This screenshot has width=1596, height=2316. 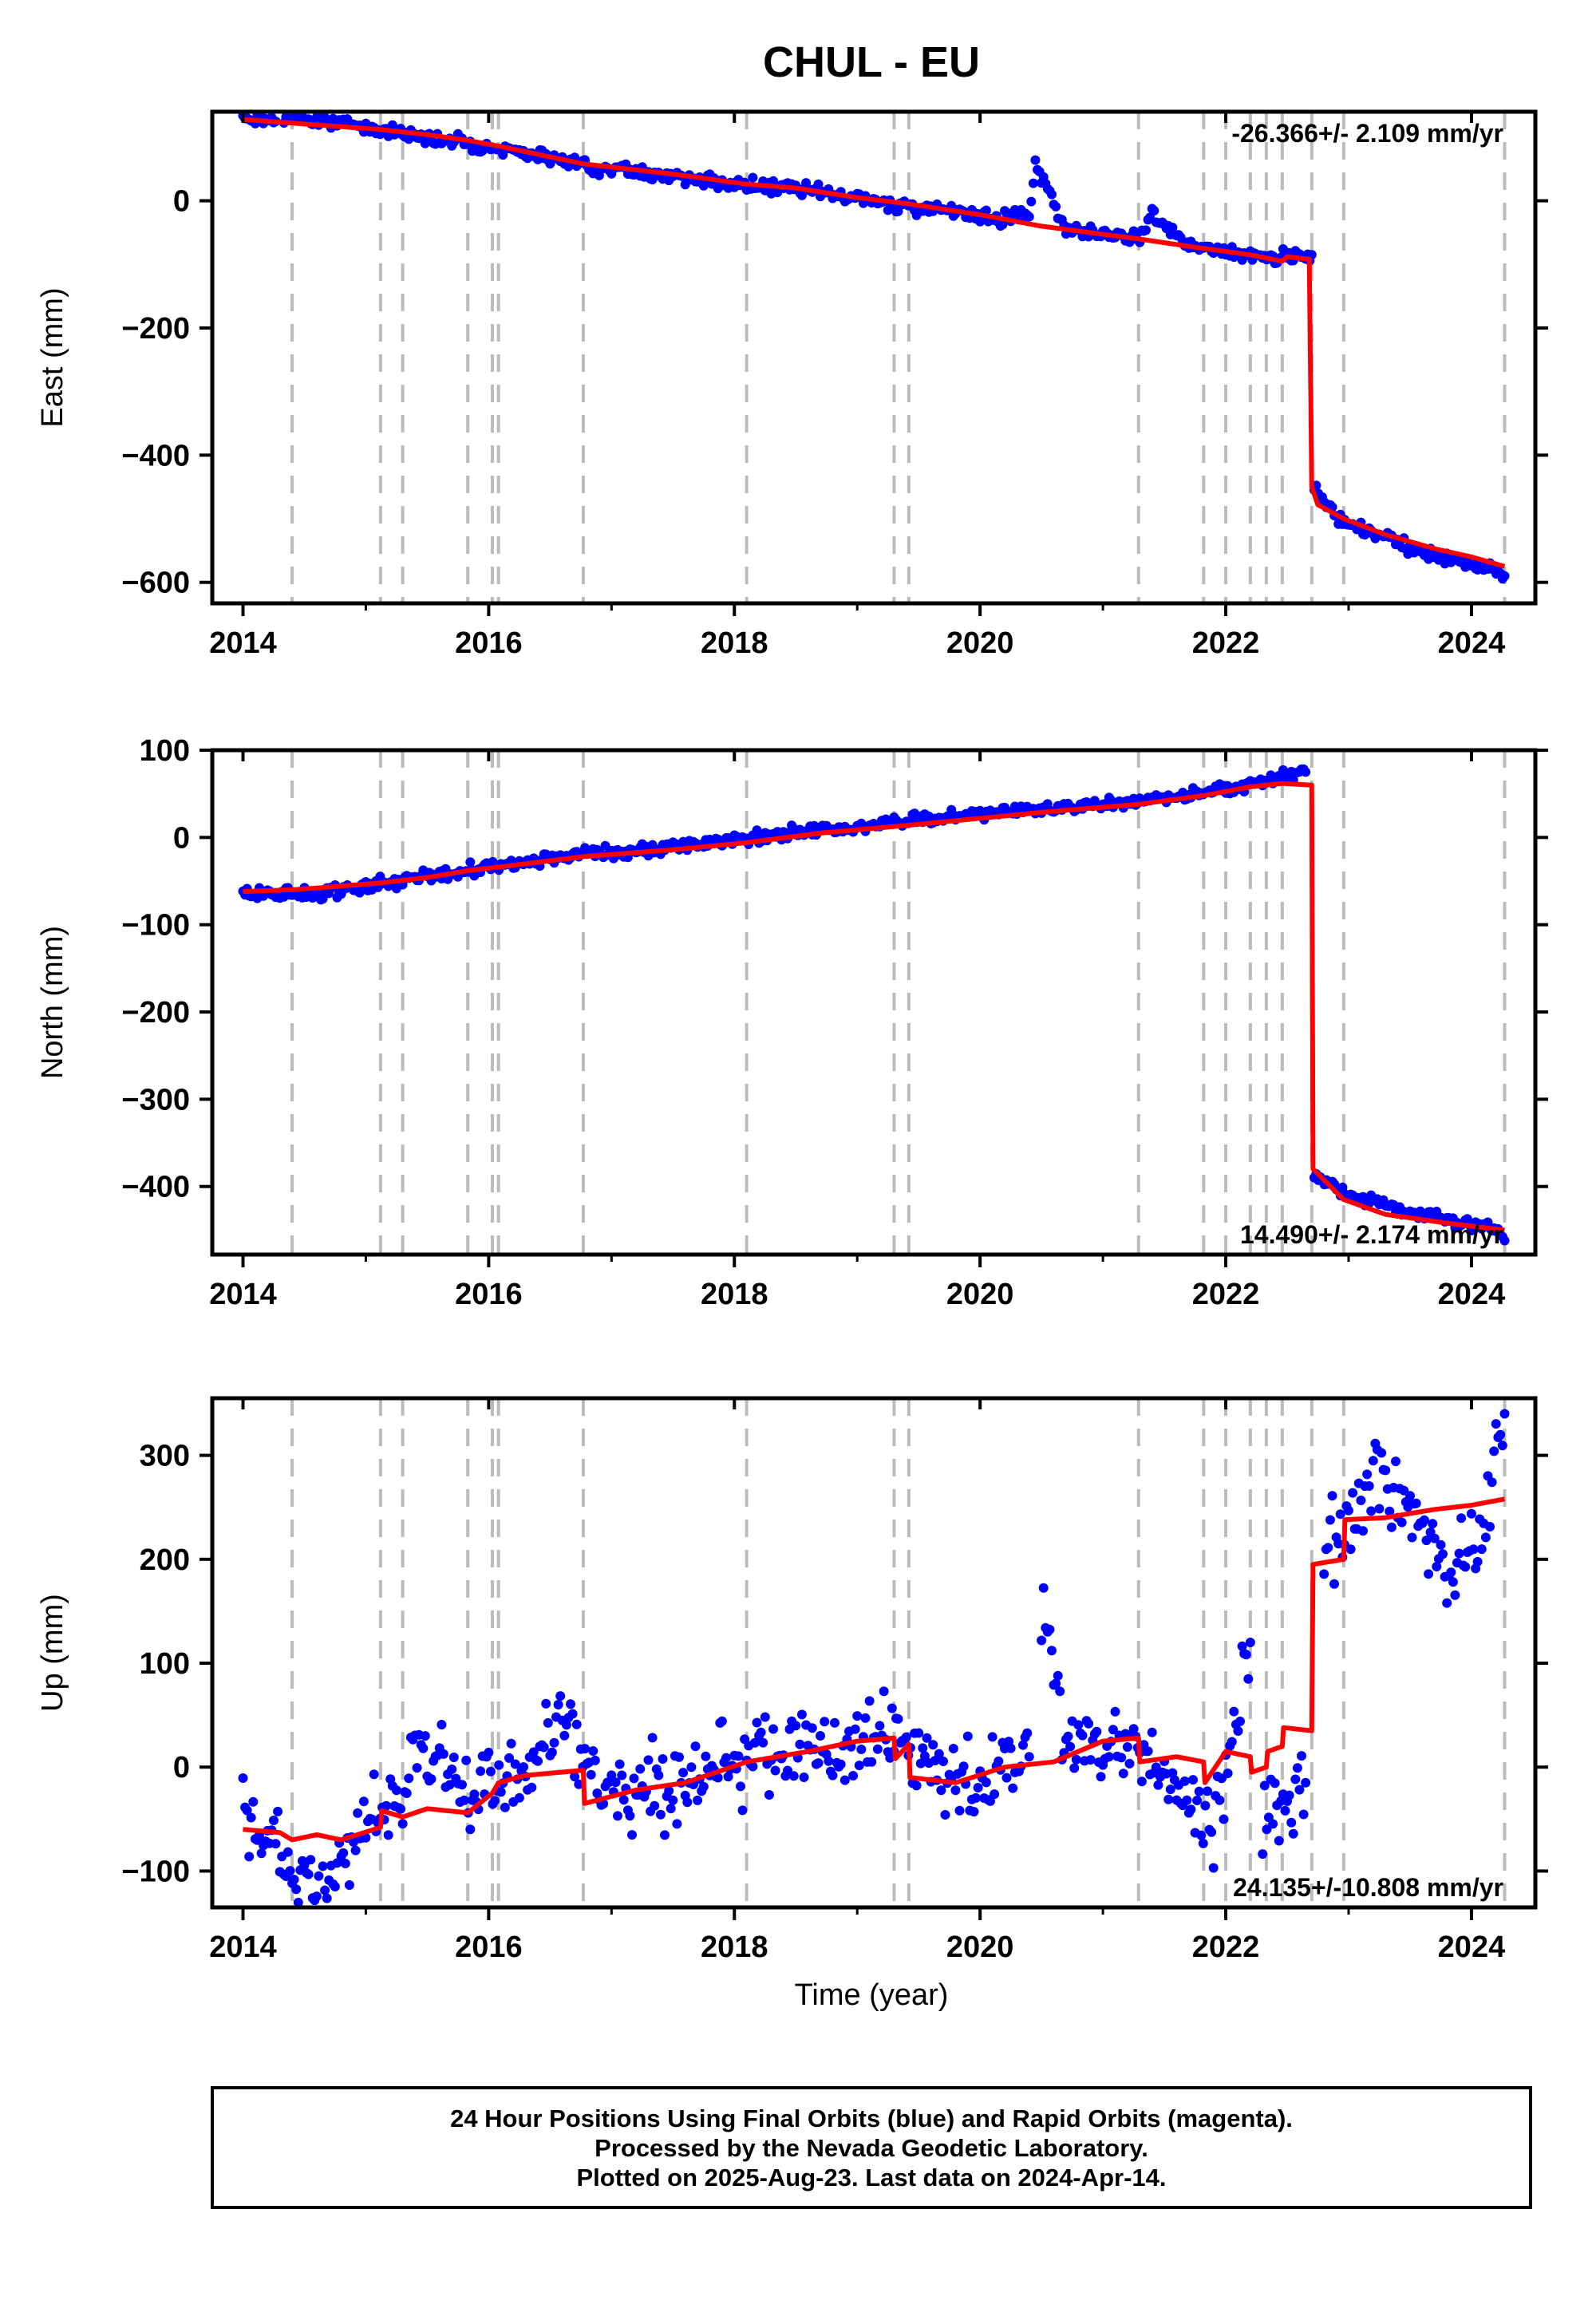 What do you see at coordinates (52, 1653) in the screenshot?
I see `y-axis-label: Up (mm)` at bounding box center [52, 1653].